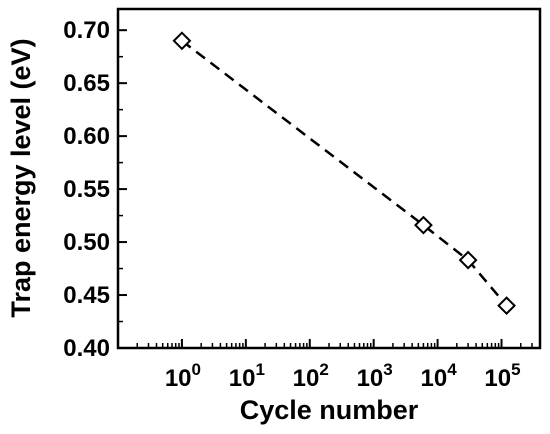  What do you see at coordinates (86, 30) in the screenshot?
I see `y-tick-label: 0.70` at bounding box center [86, 30].